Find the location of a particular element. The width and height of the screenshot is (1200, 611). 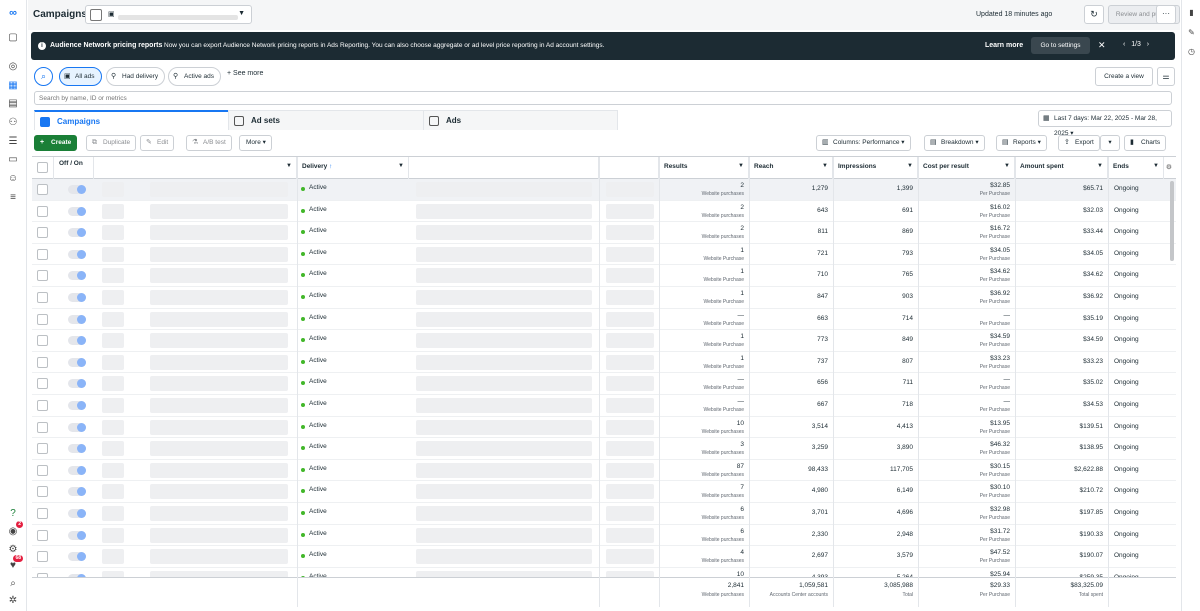

vertical-scrollbar is located at coordinates (1172, 221).